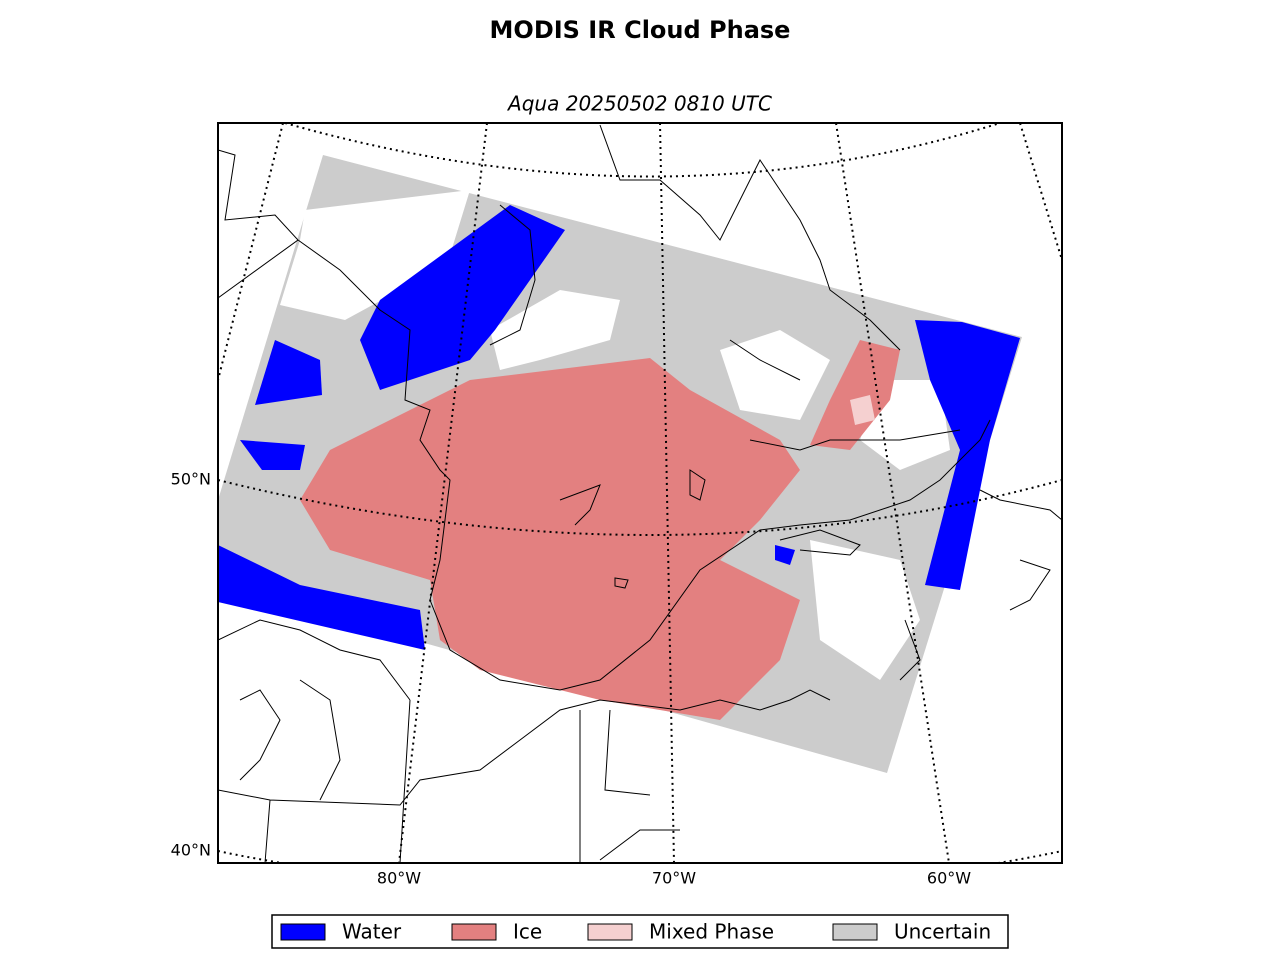 The image size is (1280, 964). Describe the element at coordinates (399, 878) in the screenshot. I see `longitude-label: 80°W` at that location.